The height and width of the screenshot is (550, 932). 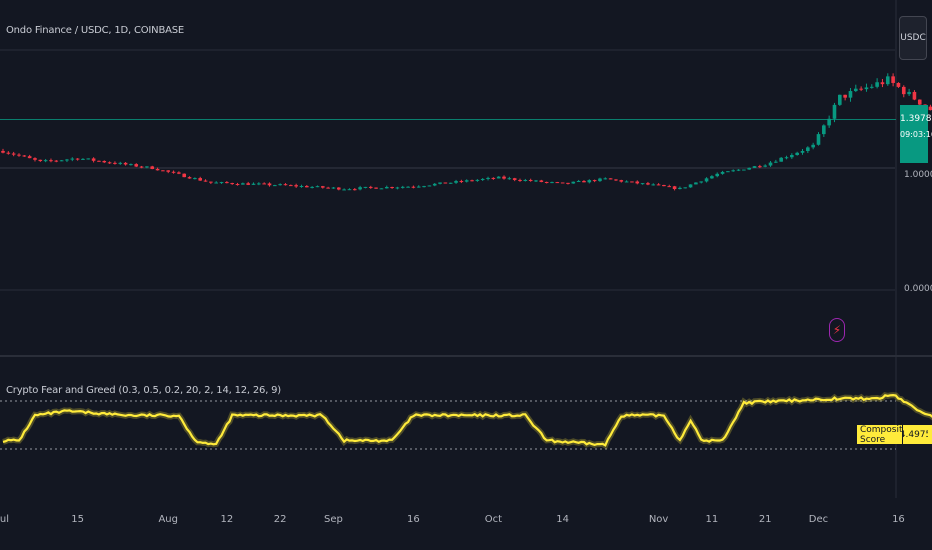 I want to click on bar-countdown: 09:03:16, so click(x=916, y=134).